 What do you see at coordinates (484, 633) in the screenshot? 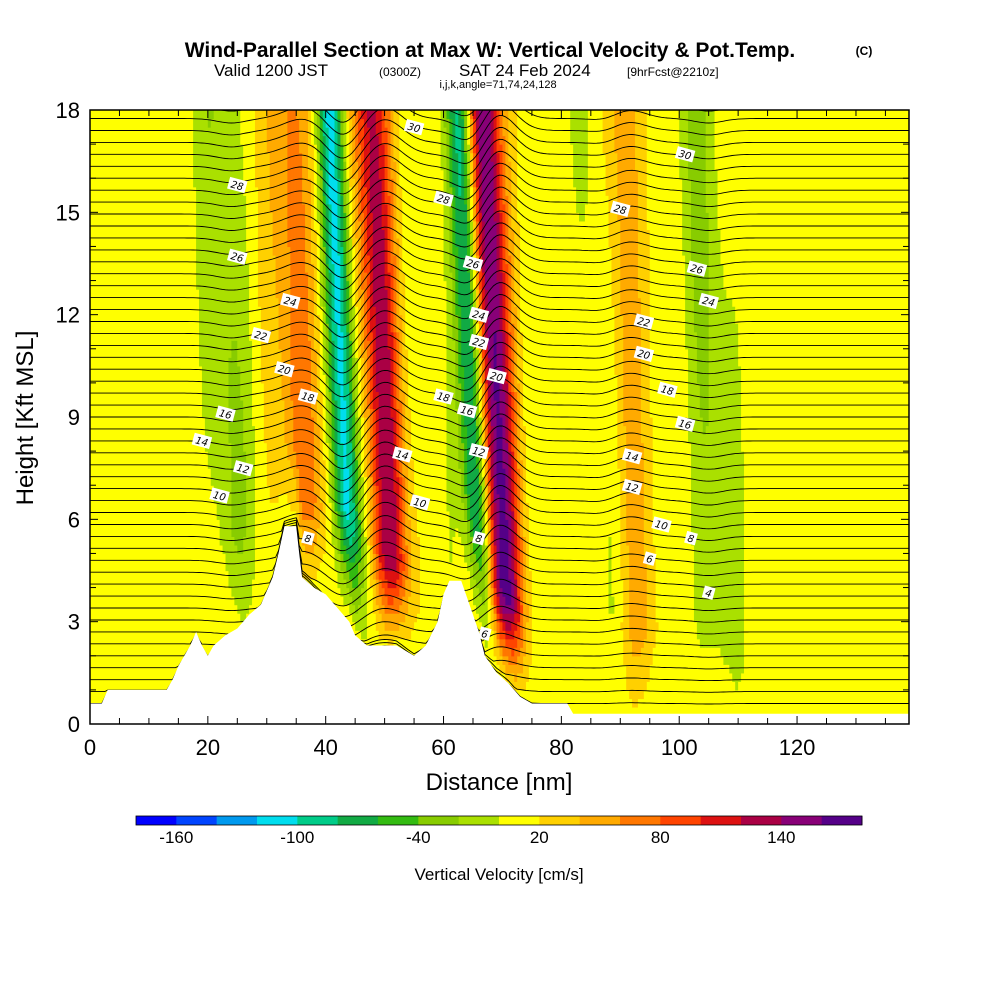
I see `theta-contour-label: 6` at bounding box center [484, 633].